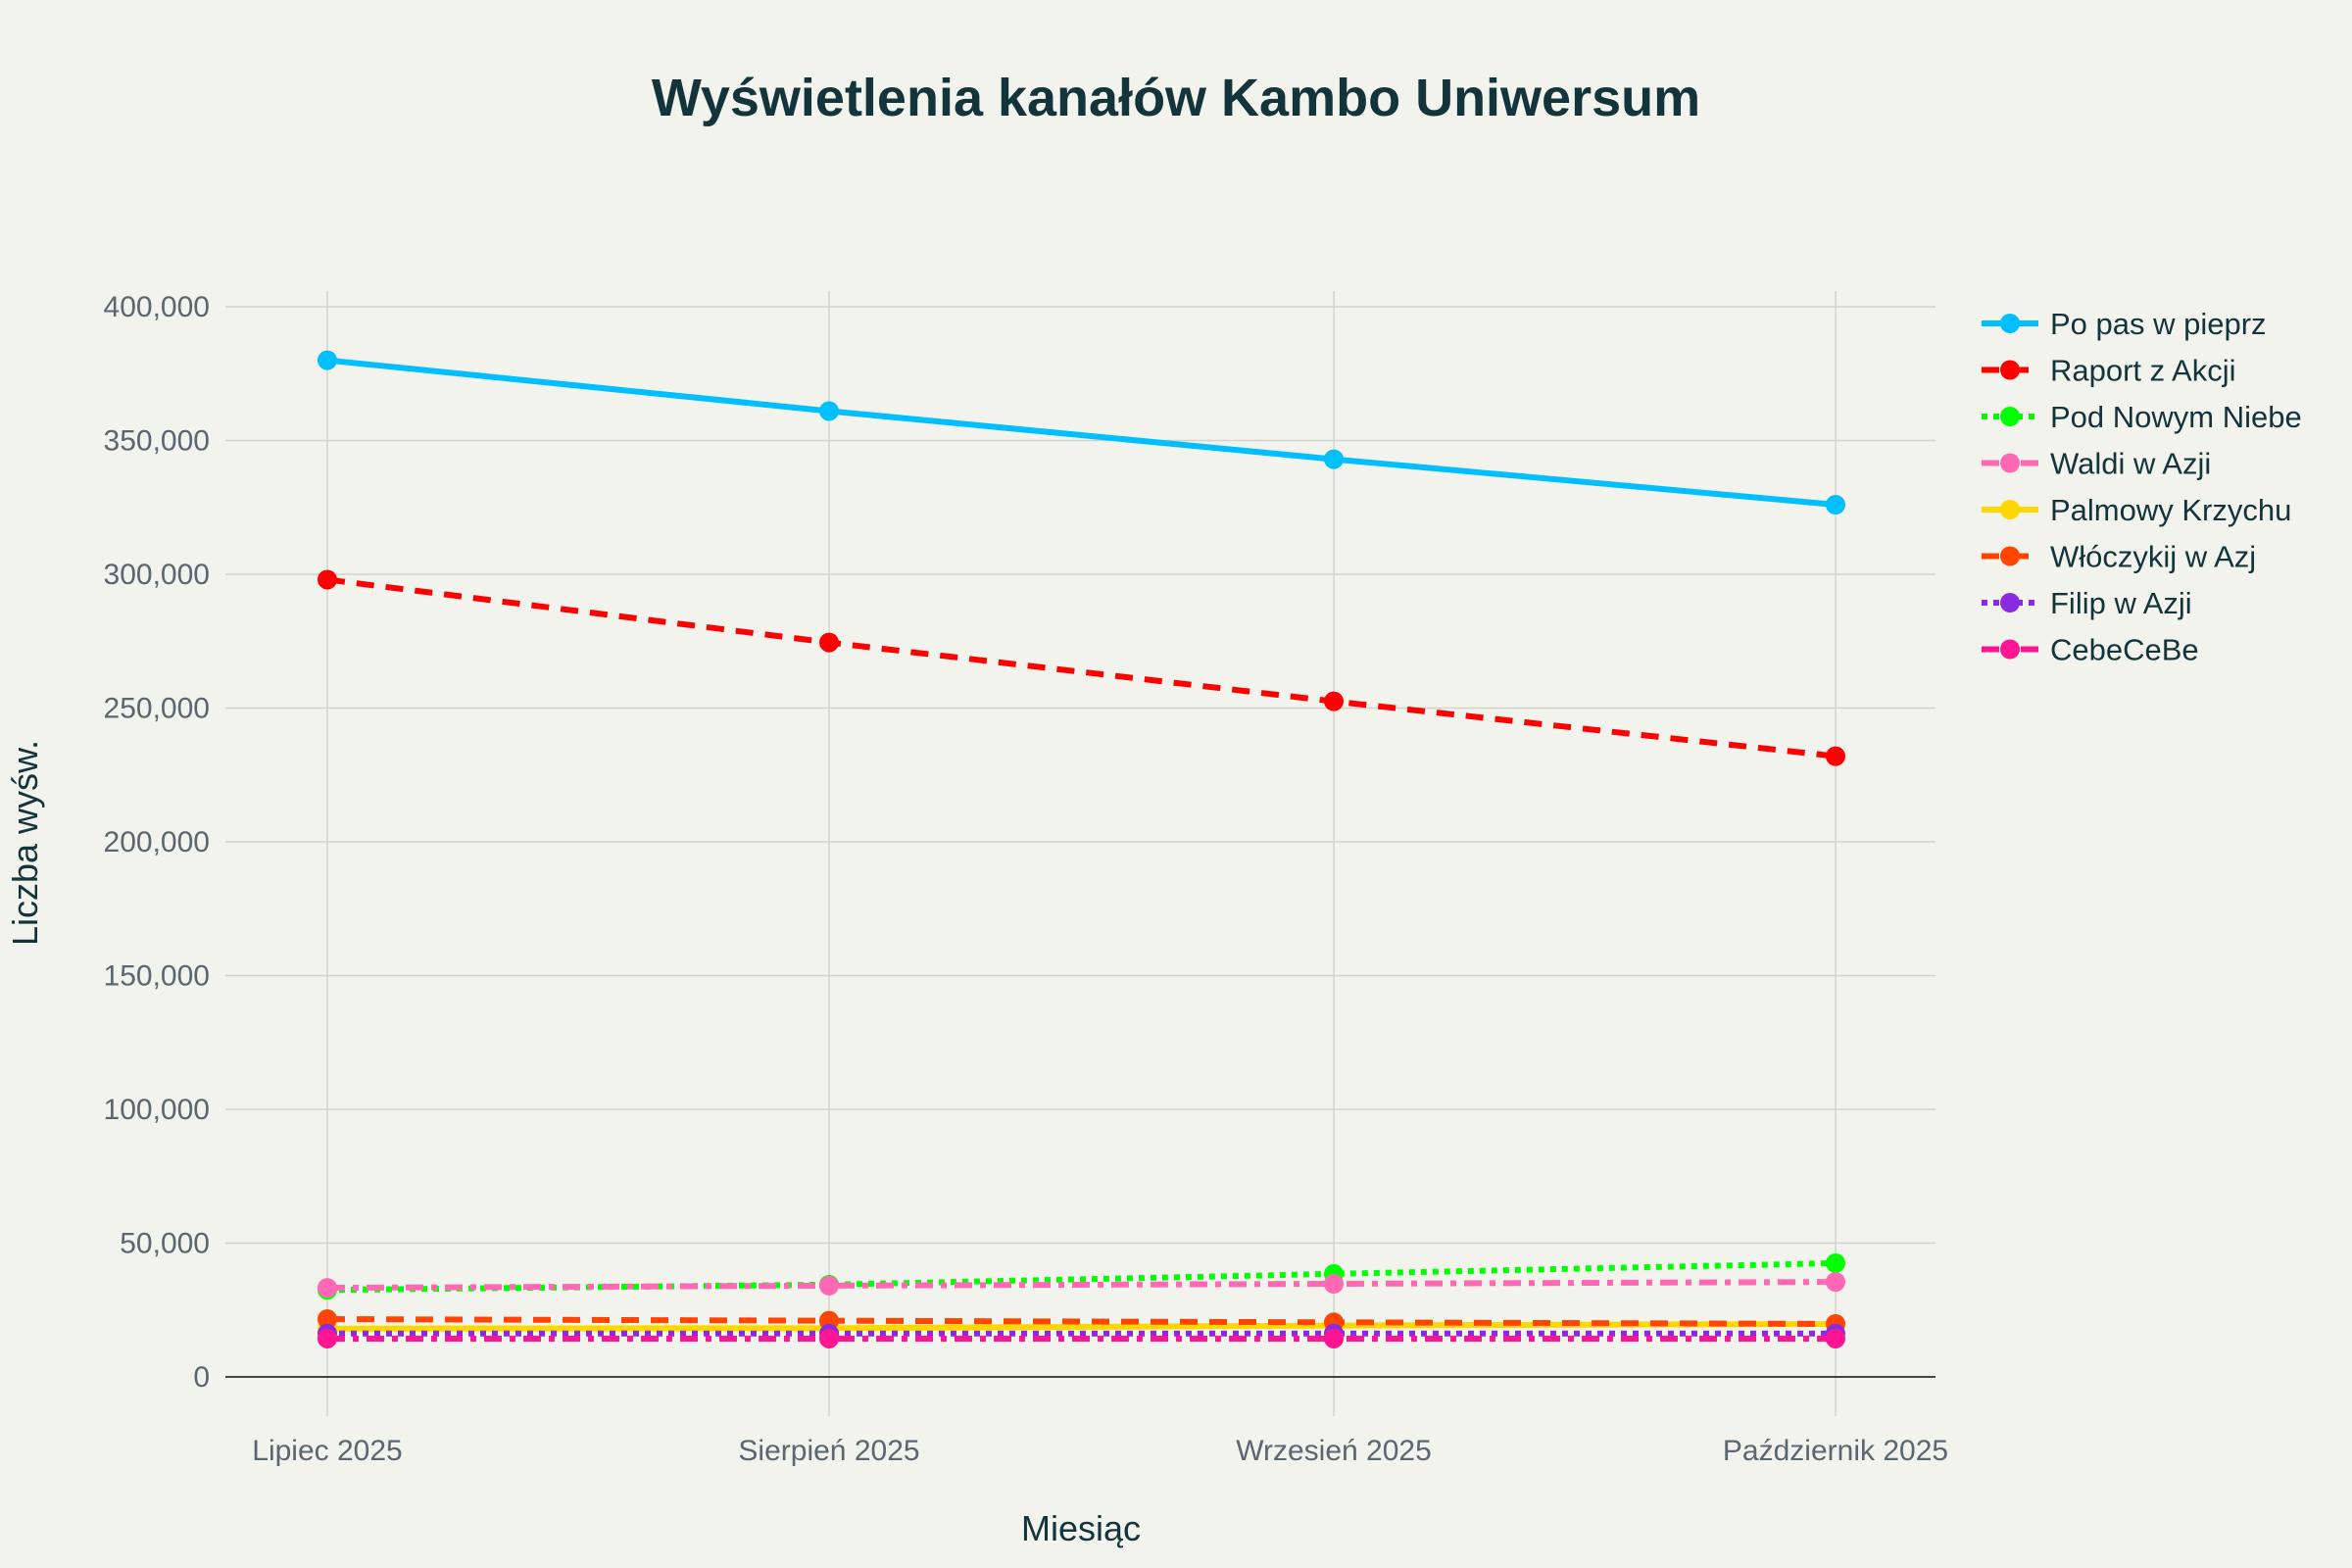  Describe the element at coordinates (2124, 650) in the screenshot. I see `legend-label: CebeCeBe` at that location.